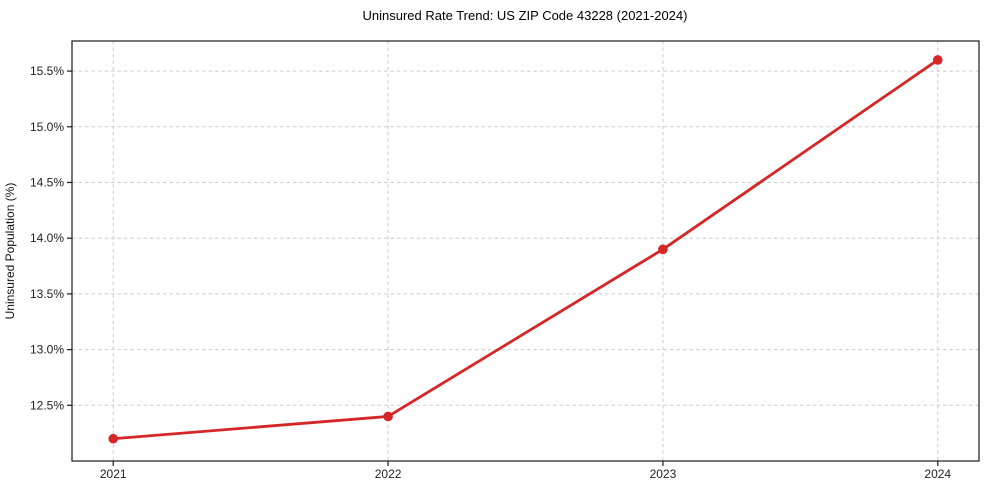 The height and width of the screenshot is (490, 989). Describe the element at coordinates (47, 182) in the screenshot. I see `y-tick-label: 14.5%` at that location.